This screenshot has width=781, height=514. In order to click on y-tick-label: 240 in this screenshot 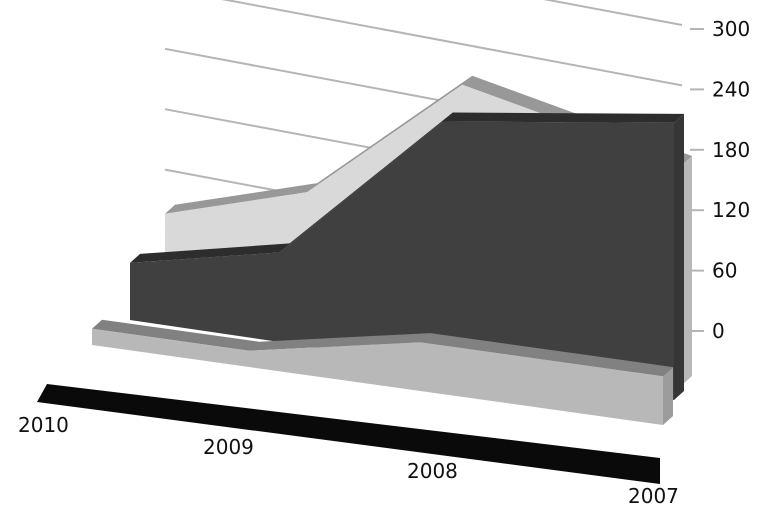, I will do `click(731, 89)`.